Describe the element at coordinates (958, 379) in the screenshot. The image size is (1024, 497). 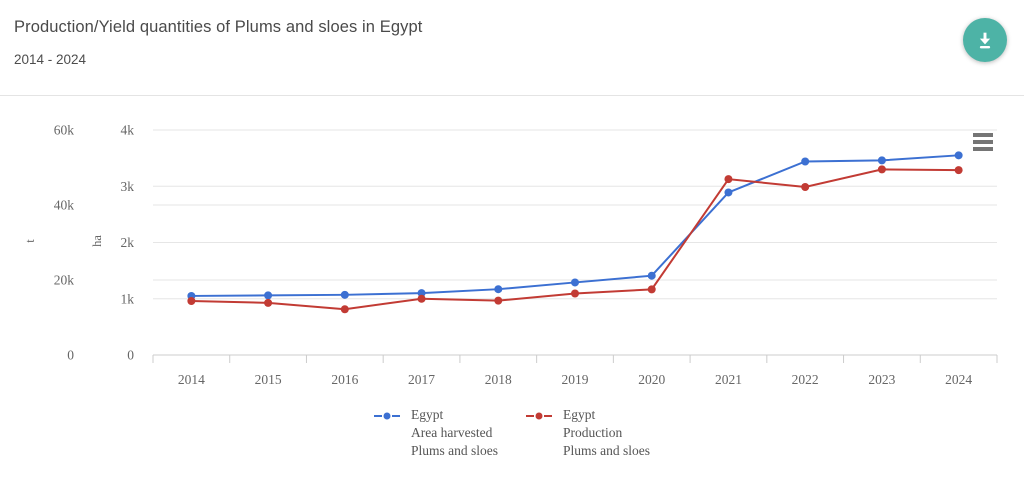
I see `x-axis-label: 2024` at that location.